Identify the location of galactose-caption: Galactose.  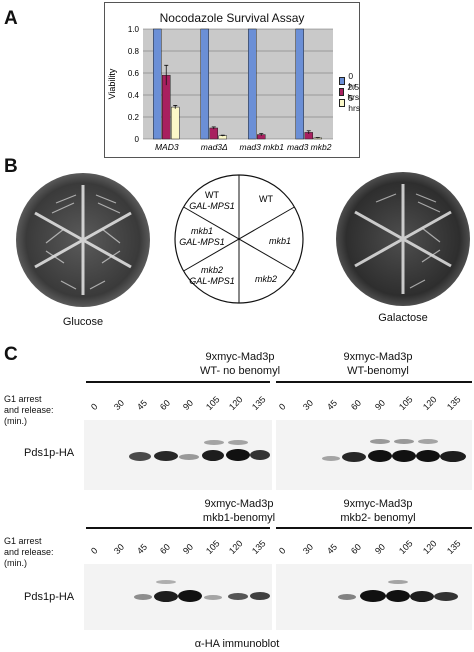
(403, 318).